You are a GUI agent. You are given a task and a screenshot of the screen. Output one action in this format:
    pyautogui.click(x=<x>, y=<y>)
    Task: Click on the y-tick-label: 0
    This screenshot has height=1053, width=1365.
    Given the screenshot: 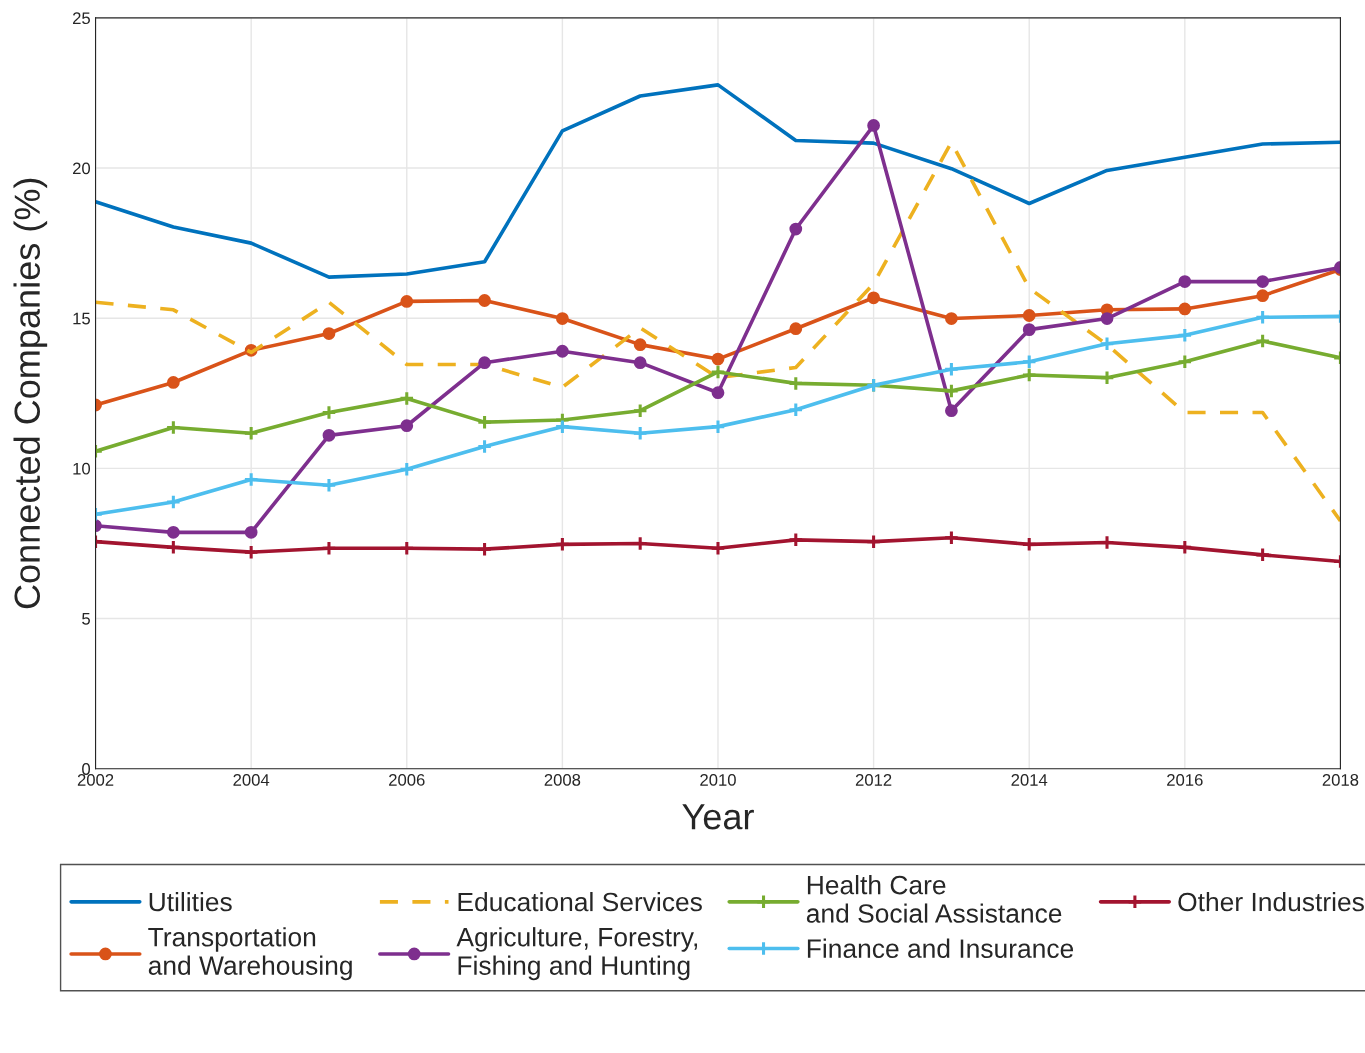 What is the action you would take?
    pyautogui.click(x=86, y=769)
    